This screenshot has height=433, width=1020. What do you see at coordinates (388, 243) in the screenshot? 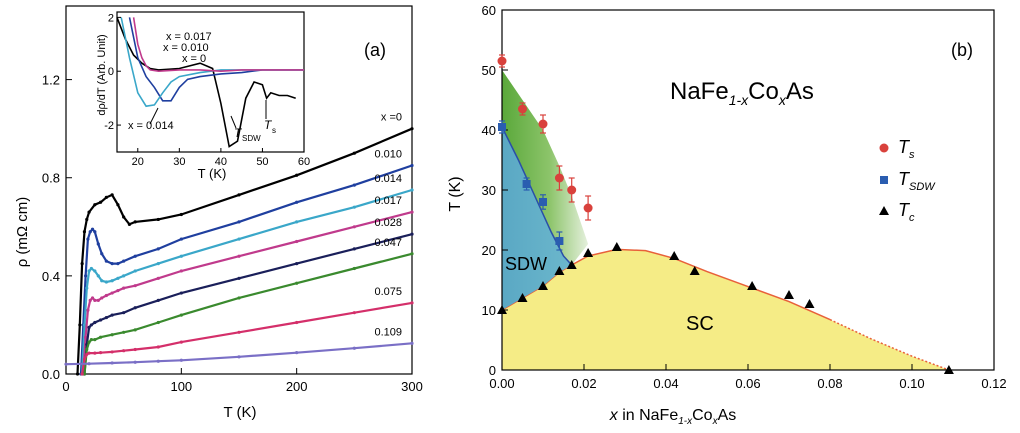
I see `a-series-label-5: 0.047` at bounding box center [388, 243].